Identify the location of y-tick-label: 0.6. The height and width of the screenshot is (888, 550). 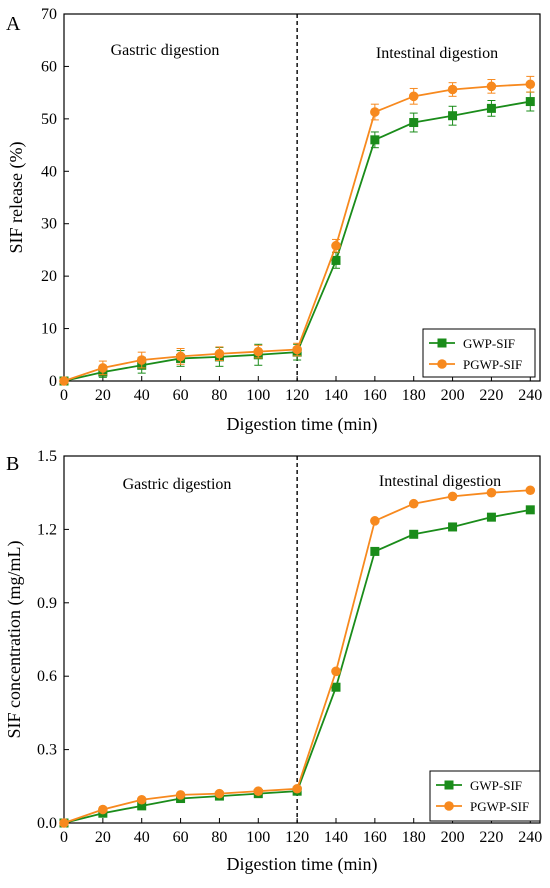
(47, 676).